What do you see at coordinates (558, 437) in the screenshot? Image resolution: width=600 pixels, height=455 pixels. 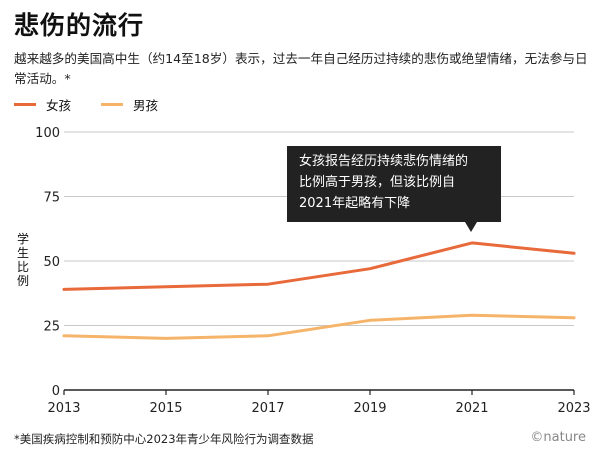 I see `nature-logo: ©nature` at bounding box center [558, 437].